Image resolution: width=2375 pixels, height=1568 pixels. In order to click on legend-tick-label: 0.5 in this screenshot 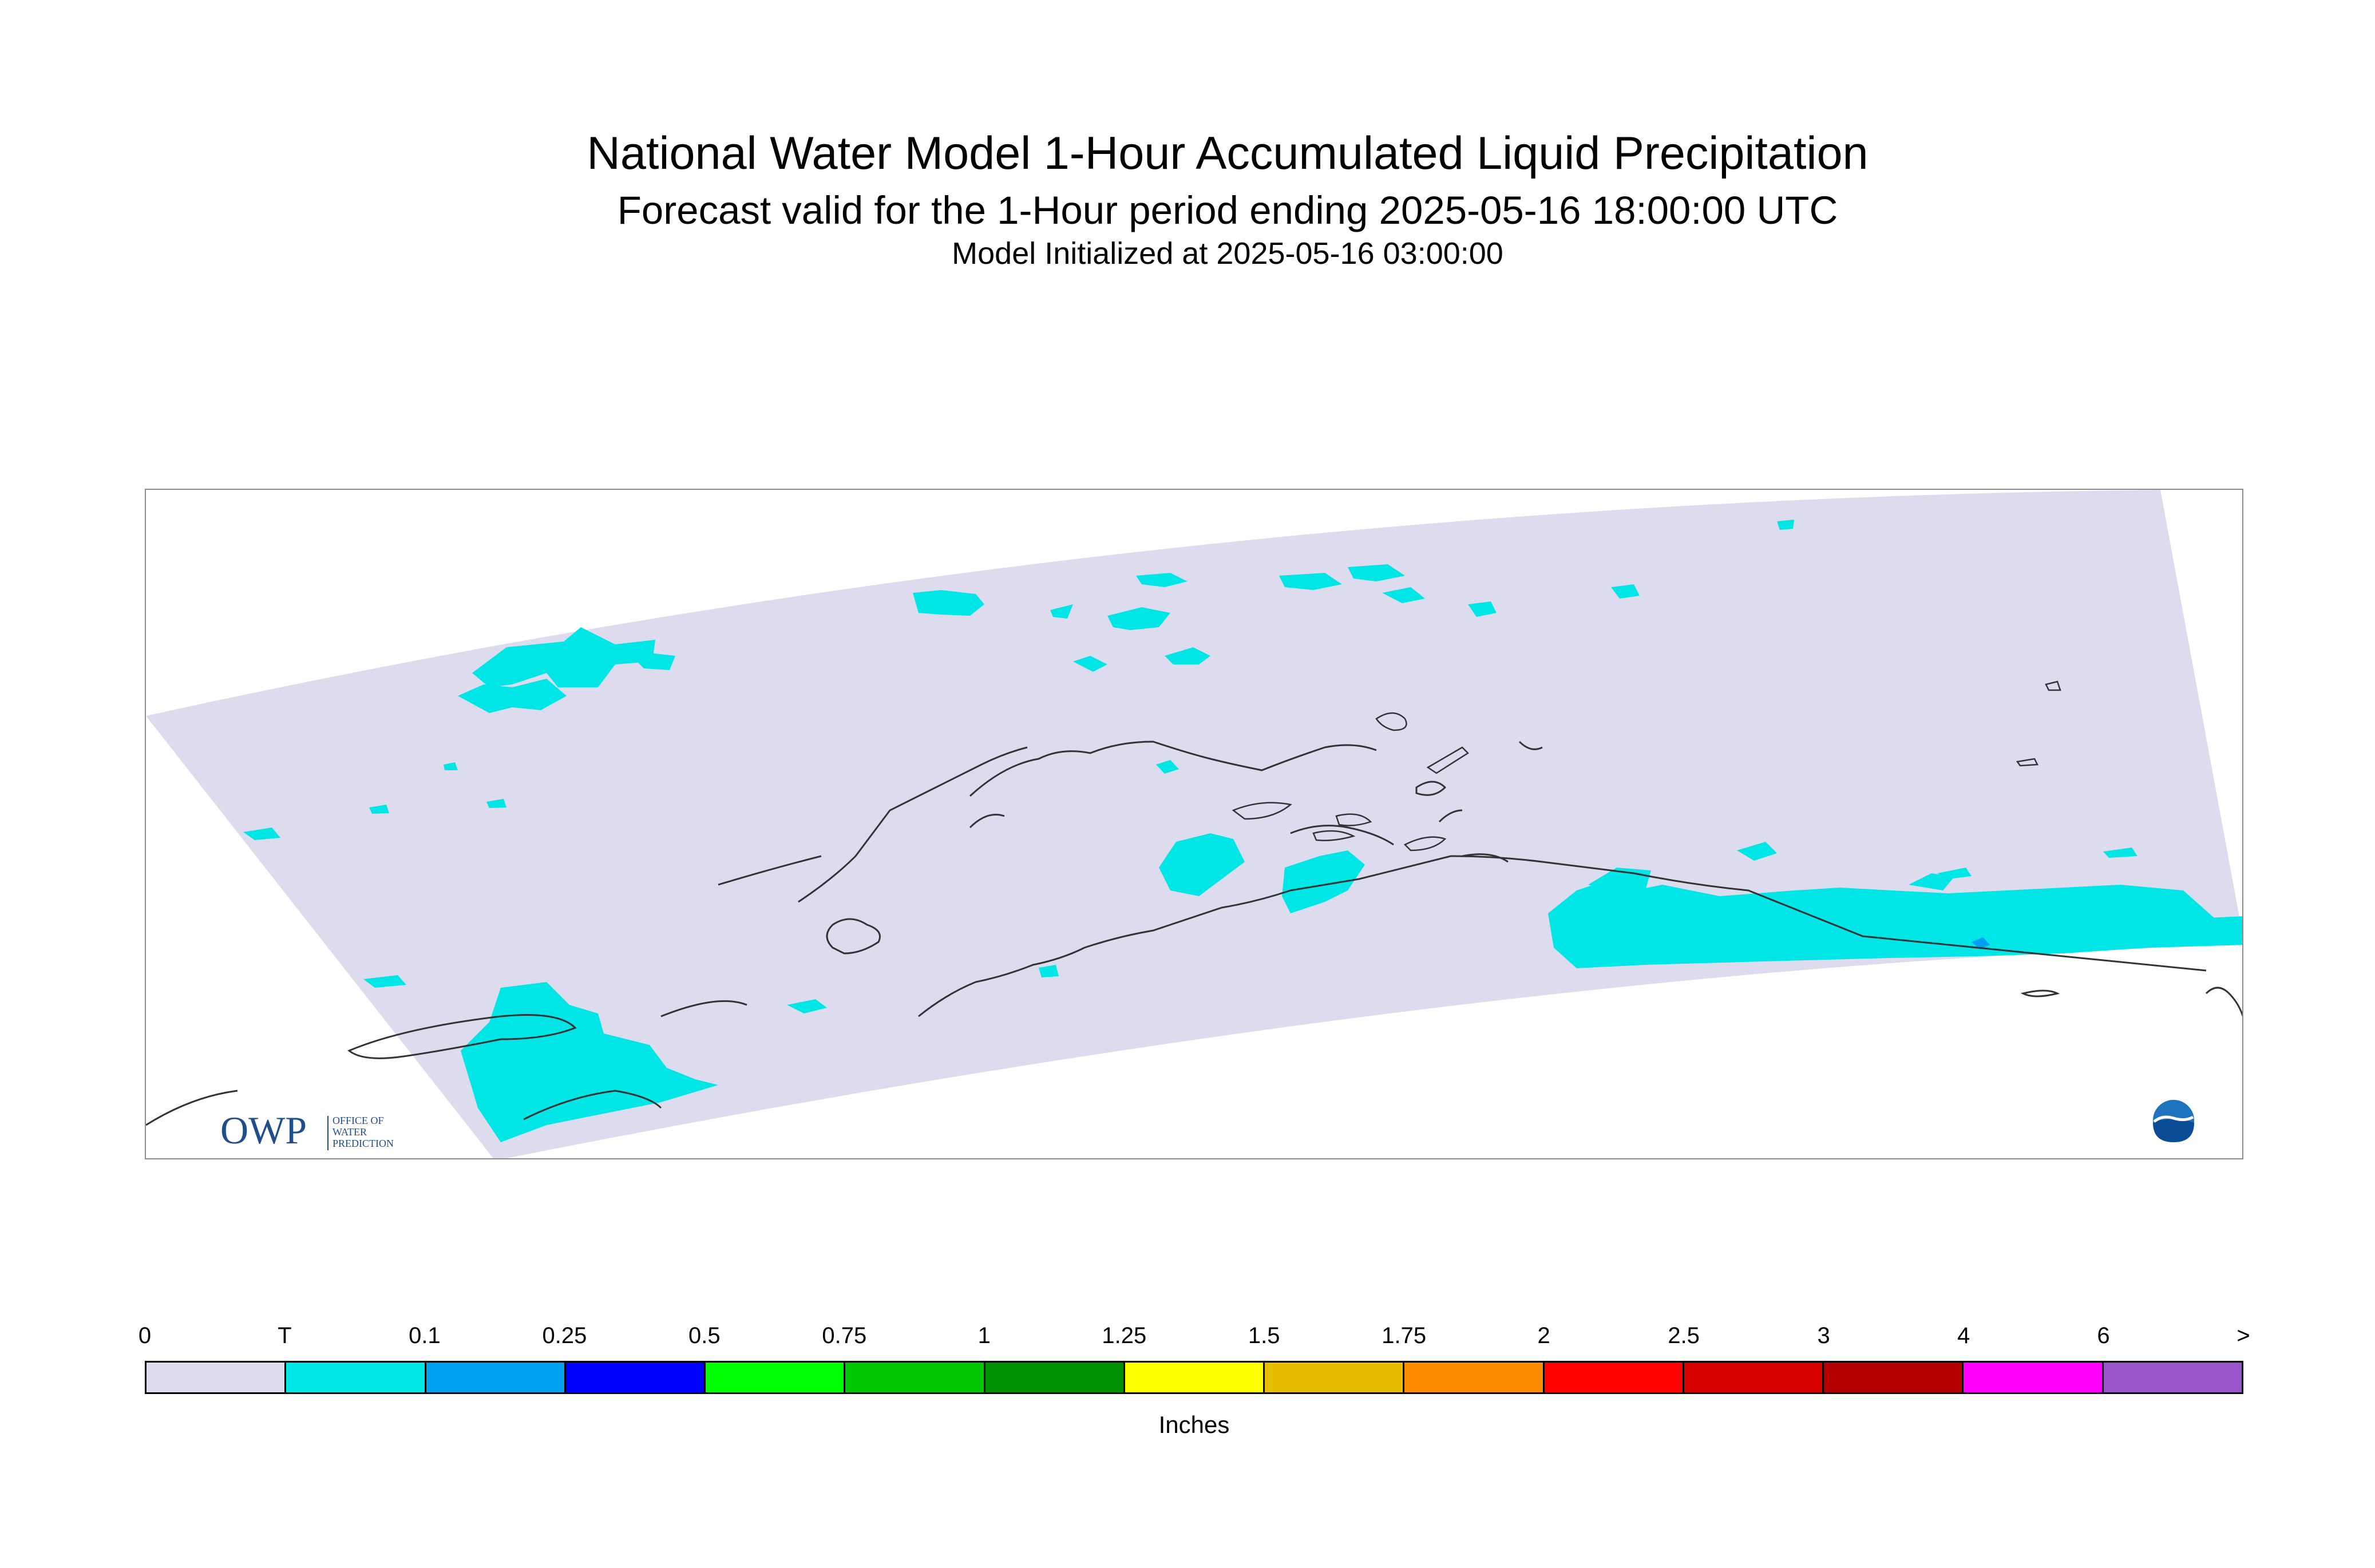, I will do `click(705, 1335)`.